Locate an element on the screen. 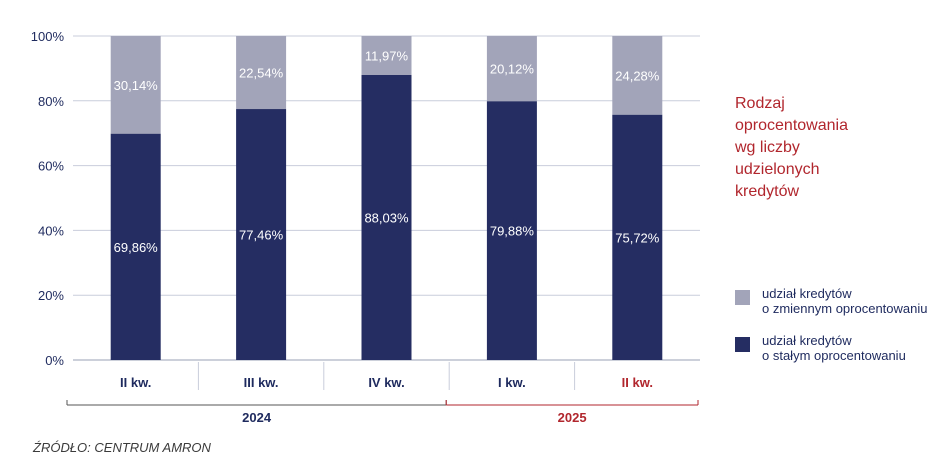 The width and height of the screenshot is (948, 475). side-title-line: oprocentowania is located at coordinates (791, 125).